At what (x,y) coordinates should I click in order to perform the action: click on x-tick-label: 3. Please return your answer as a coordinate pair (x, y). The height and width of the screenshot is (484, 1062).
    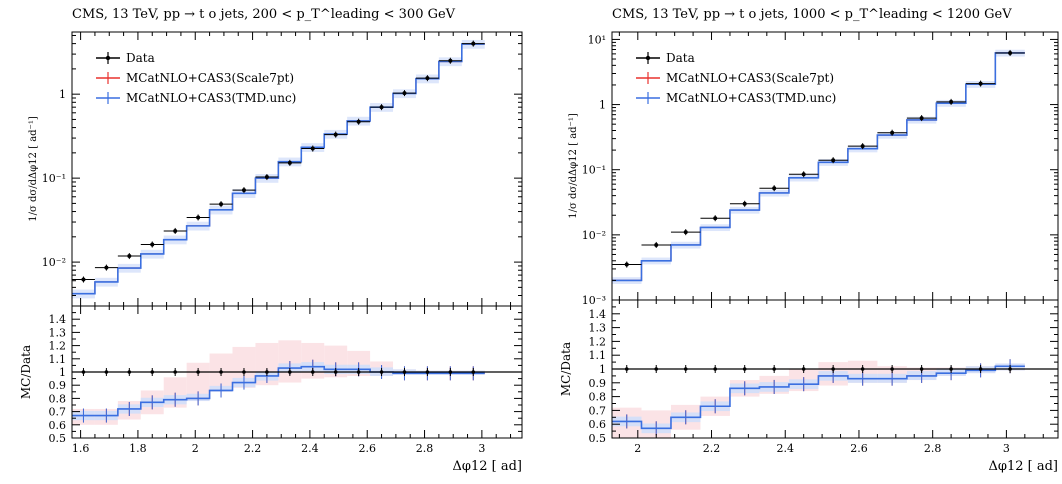
    Looking at the image, I should click on (481, 448).